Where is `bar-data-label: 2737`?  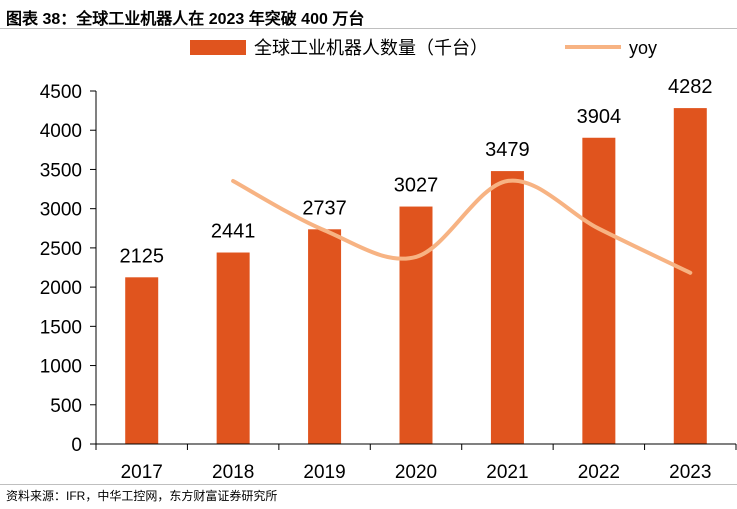
bar-data-label: 2737 is located at coordinates (324, 208).